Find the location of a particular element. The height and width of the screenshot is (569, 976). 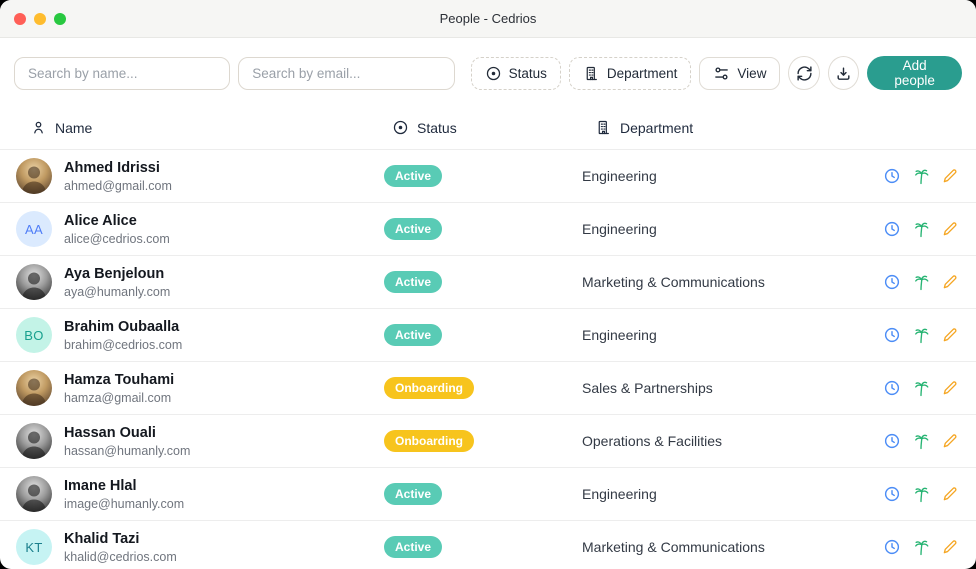

add-people-button: Add people is located at coordinates (915, 73).